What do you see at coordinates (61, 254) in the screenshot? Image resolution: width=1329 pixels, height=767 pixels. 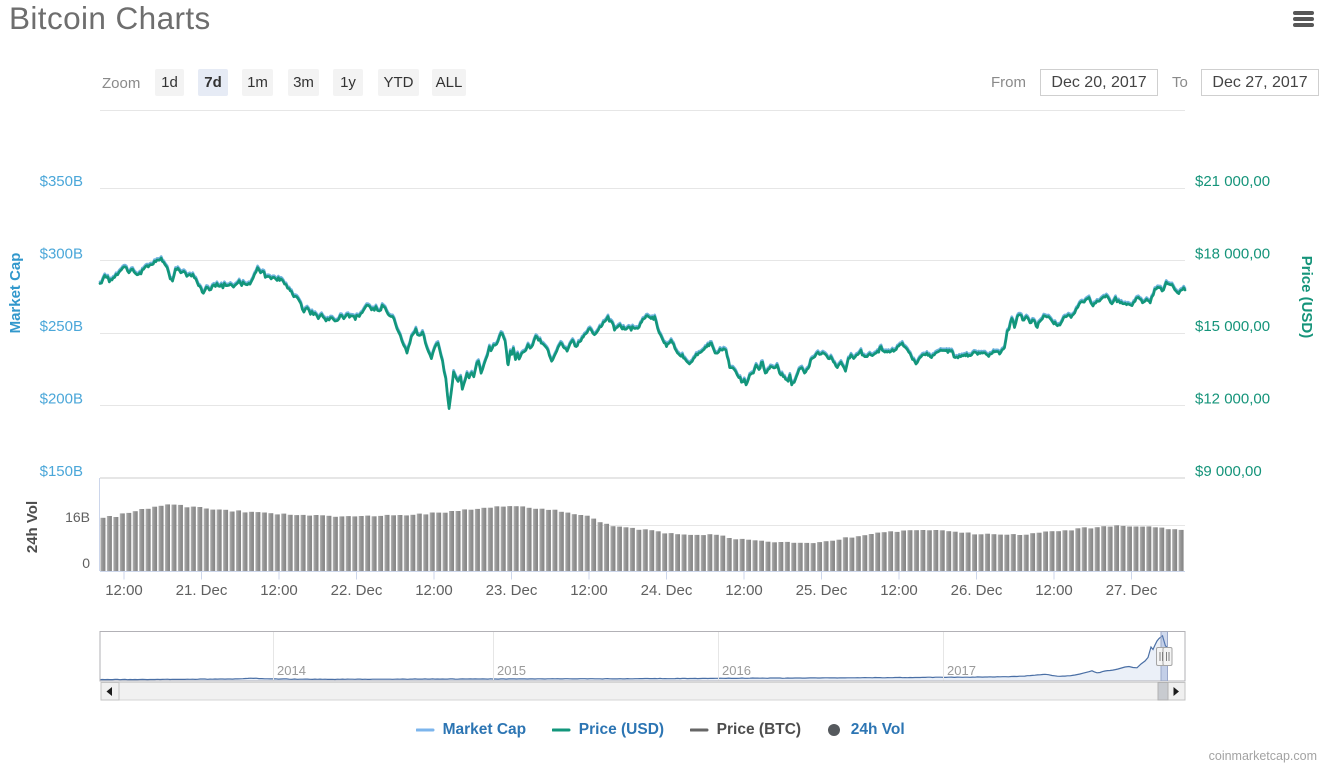 I see `svg-text: $300B` at bounding box center [61, 254].